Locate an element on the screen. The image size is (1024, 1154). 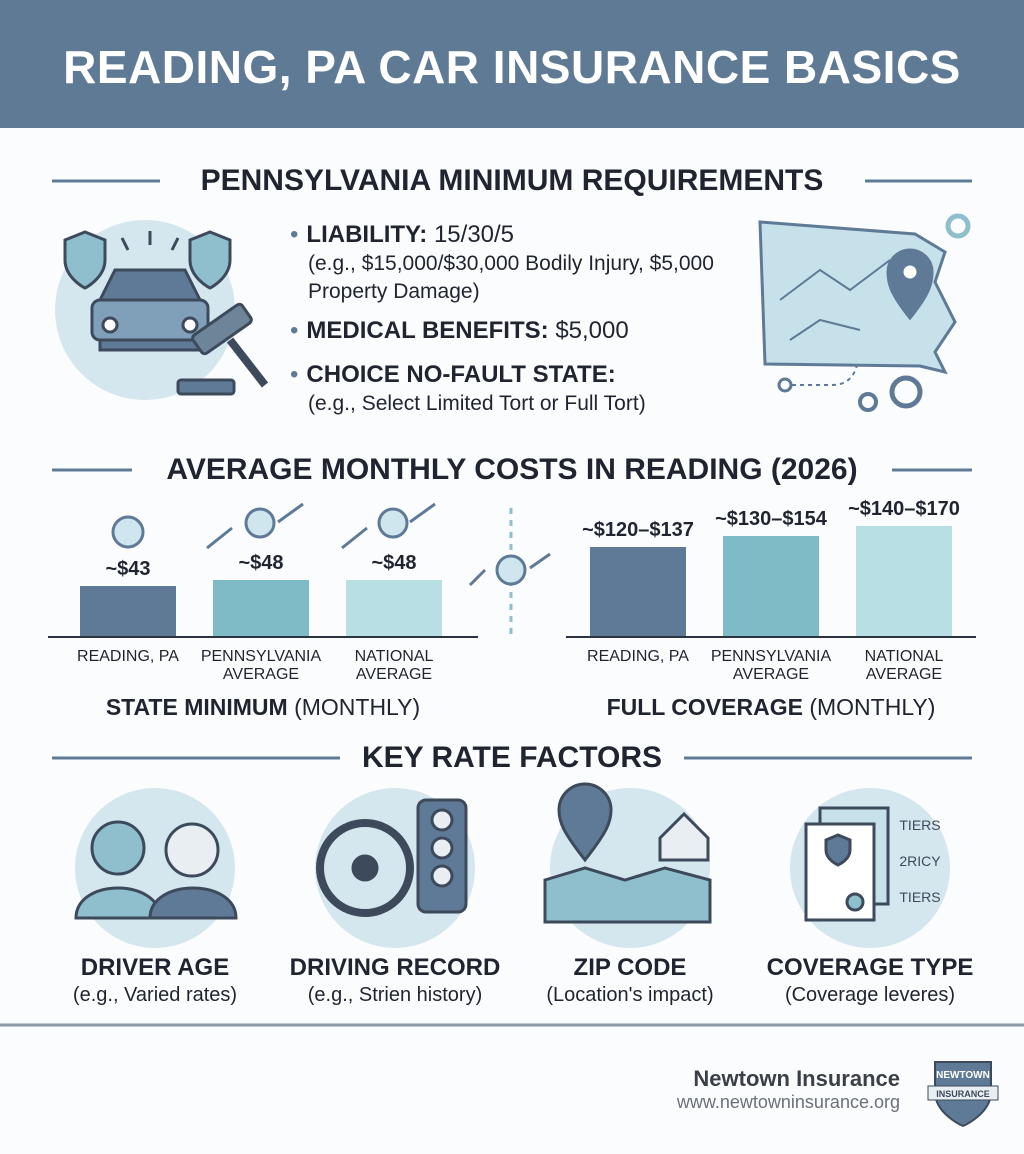
map-icon is located at coordinates (864, 312).